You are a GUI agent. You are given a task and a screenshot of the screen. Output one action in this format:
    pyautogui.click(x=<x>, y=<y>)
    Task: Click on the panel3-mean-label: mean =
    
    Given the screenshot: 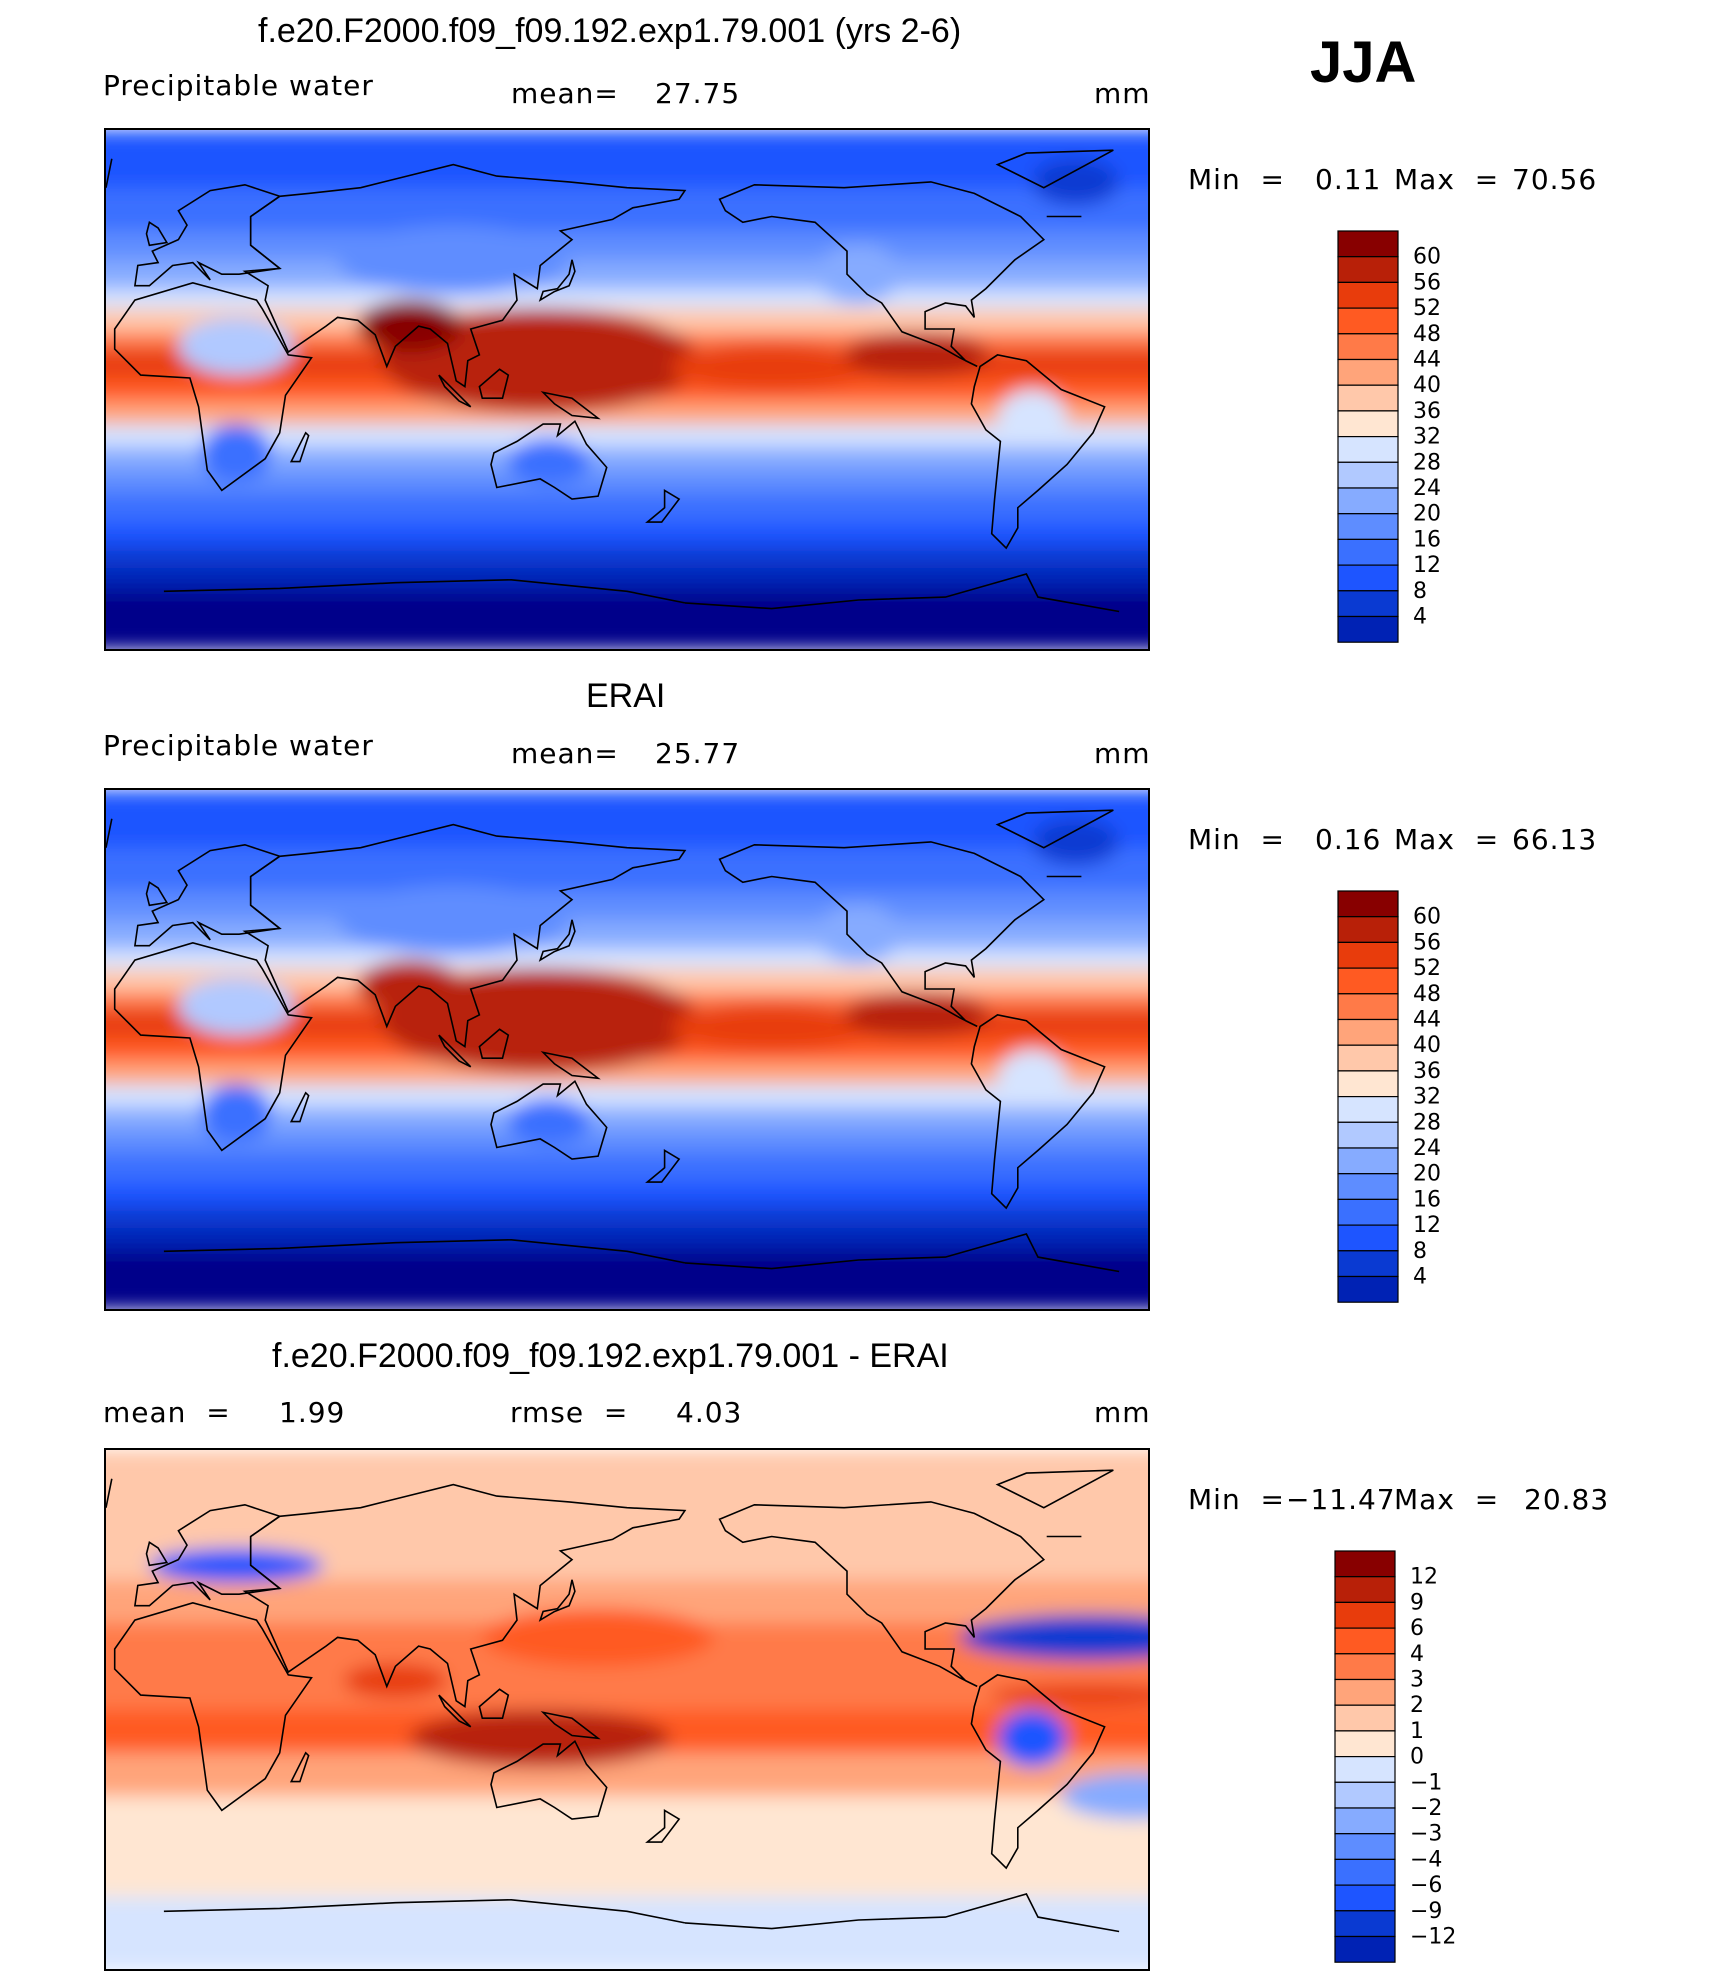 What is the action you would take?
    pyautogui.click(x=167, y=1412)
    